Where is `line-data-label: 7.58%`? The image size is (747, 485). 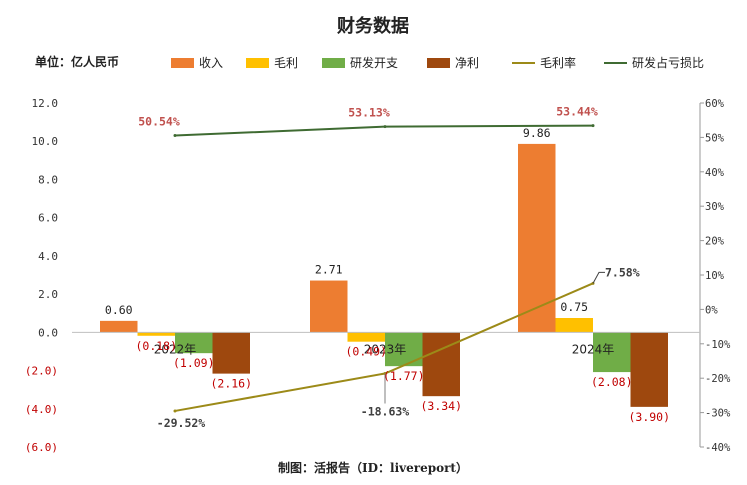 line-data-label: 7.58% is located at coordinates (622, 272).